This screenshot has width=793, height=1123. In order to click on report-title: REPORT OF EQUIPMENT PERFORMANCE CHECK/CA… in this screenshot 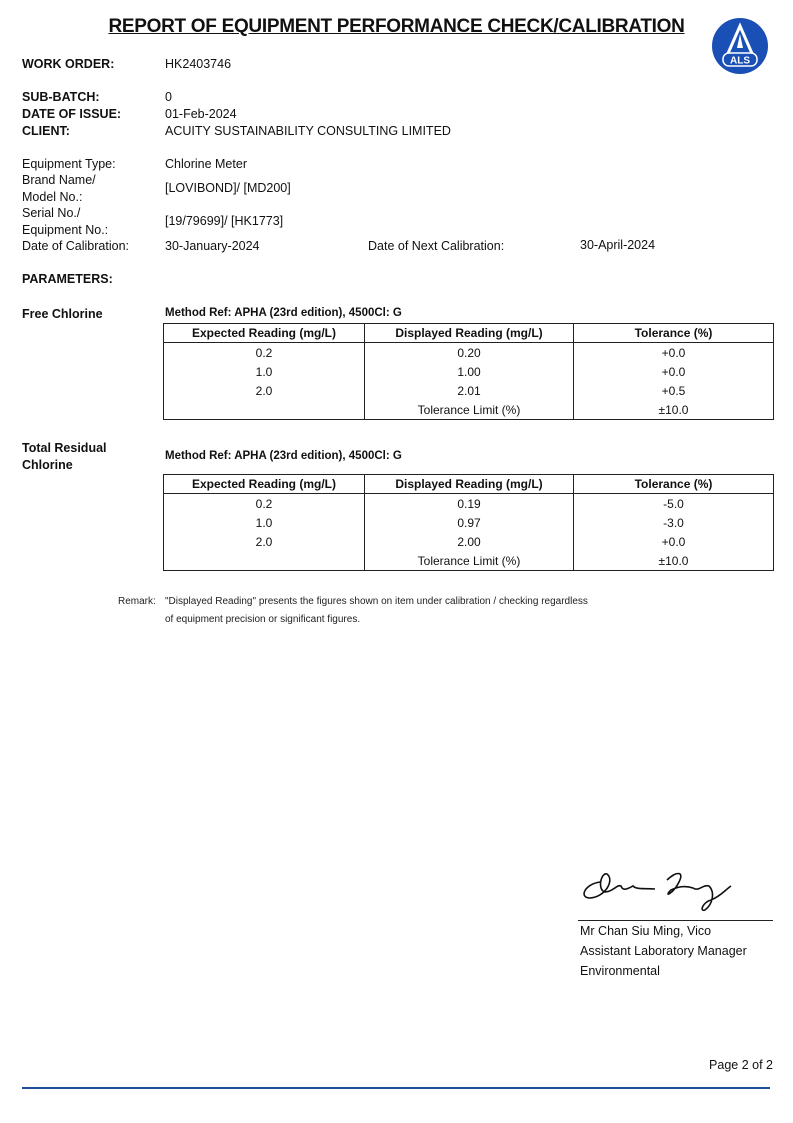, I will do `click(396, 26)`.